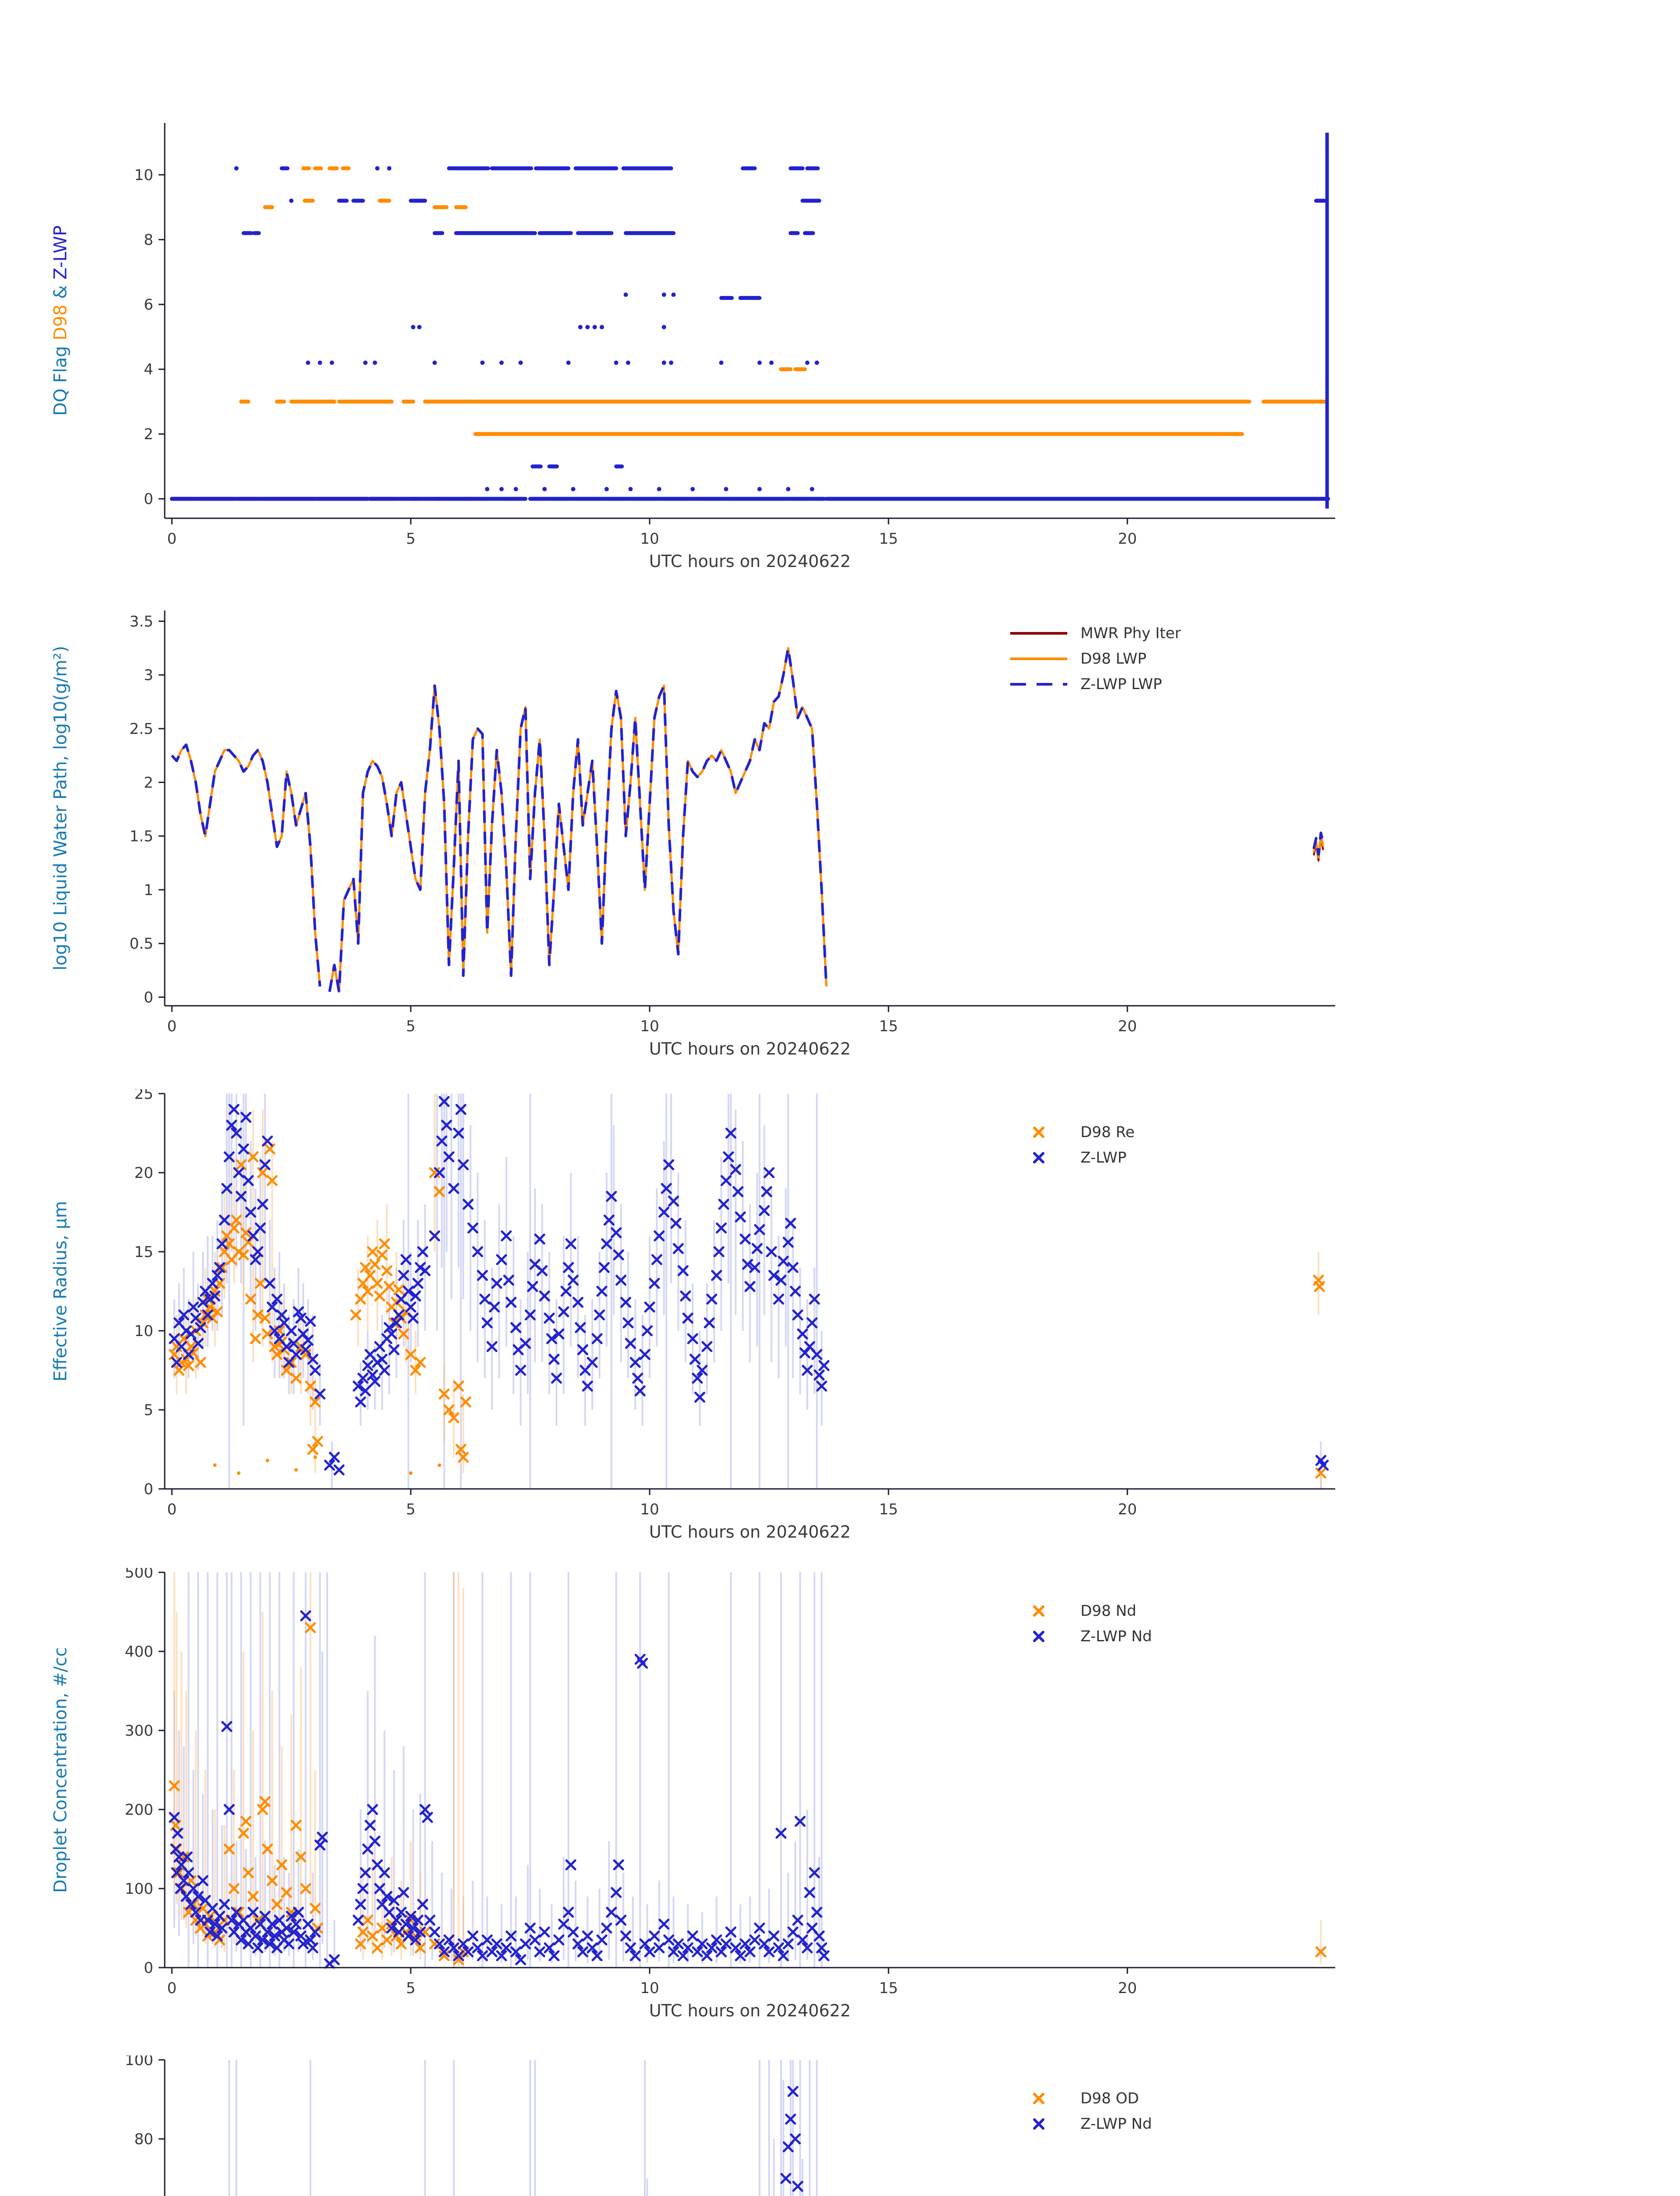  Describe the element at coordinates (142, 622) in the screenshot. I see `svg-text: 3.5` at that location.